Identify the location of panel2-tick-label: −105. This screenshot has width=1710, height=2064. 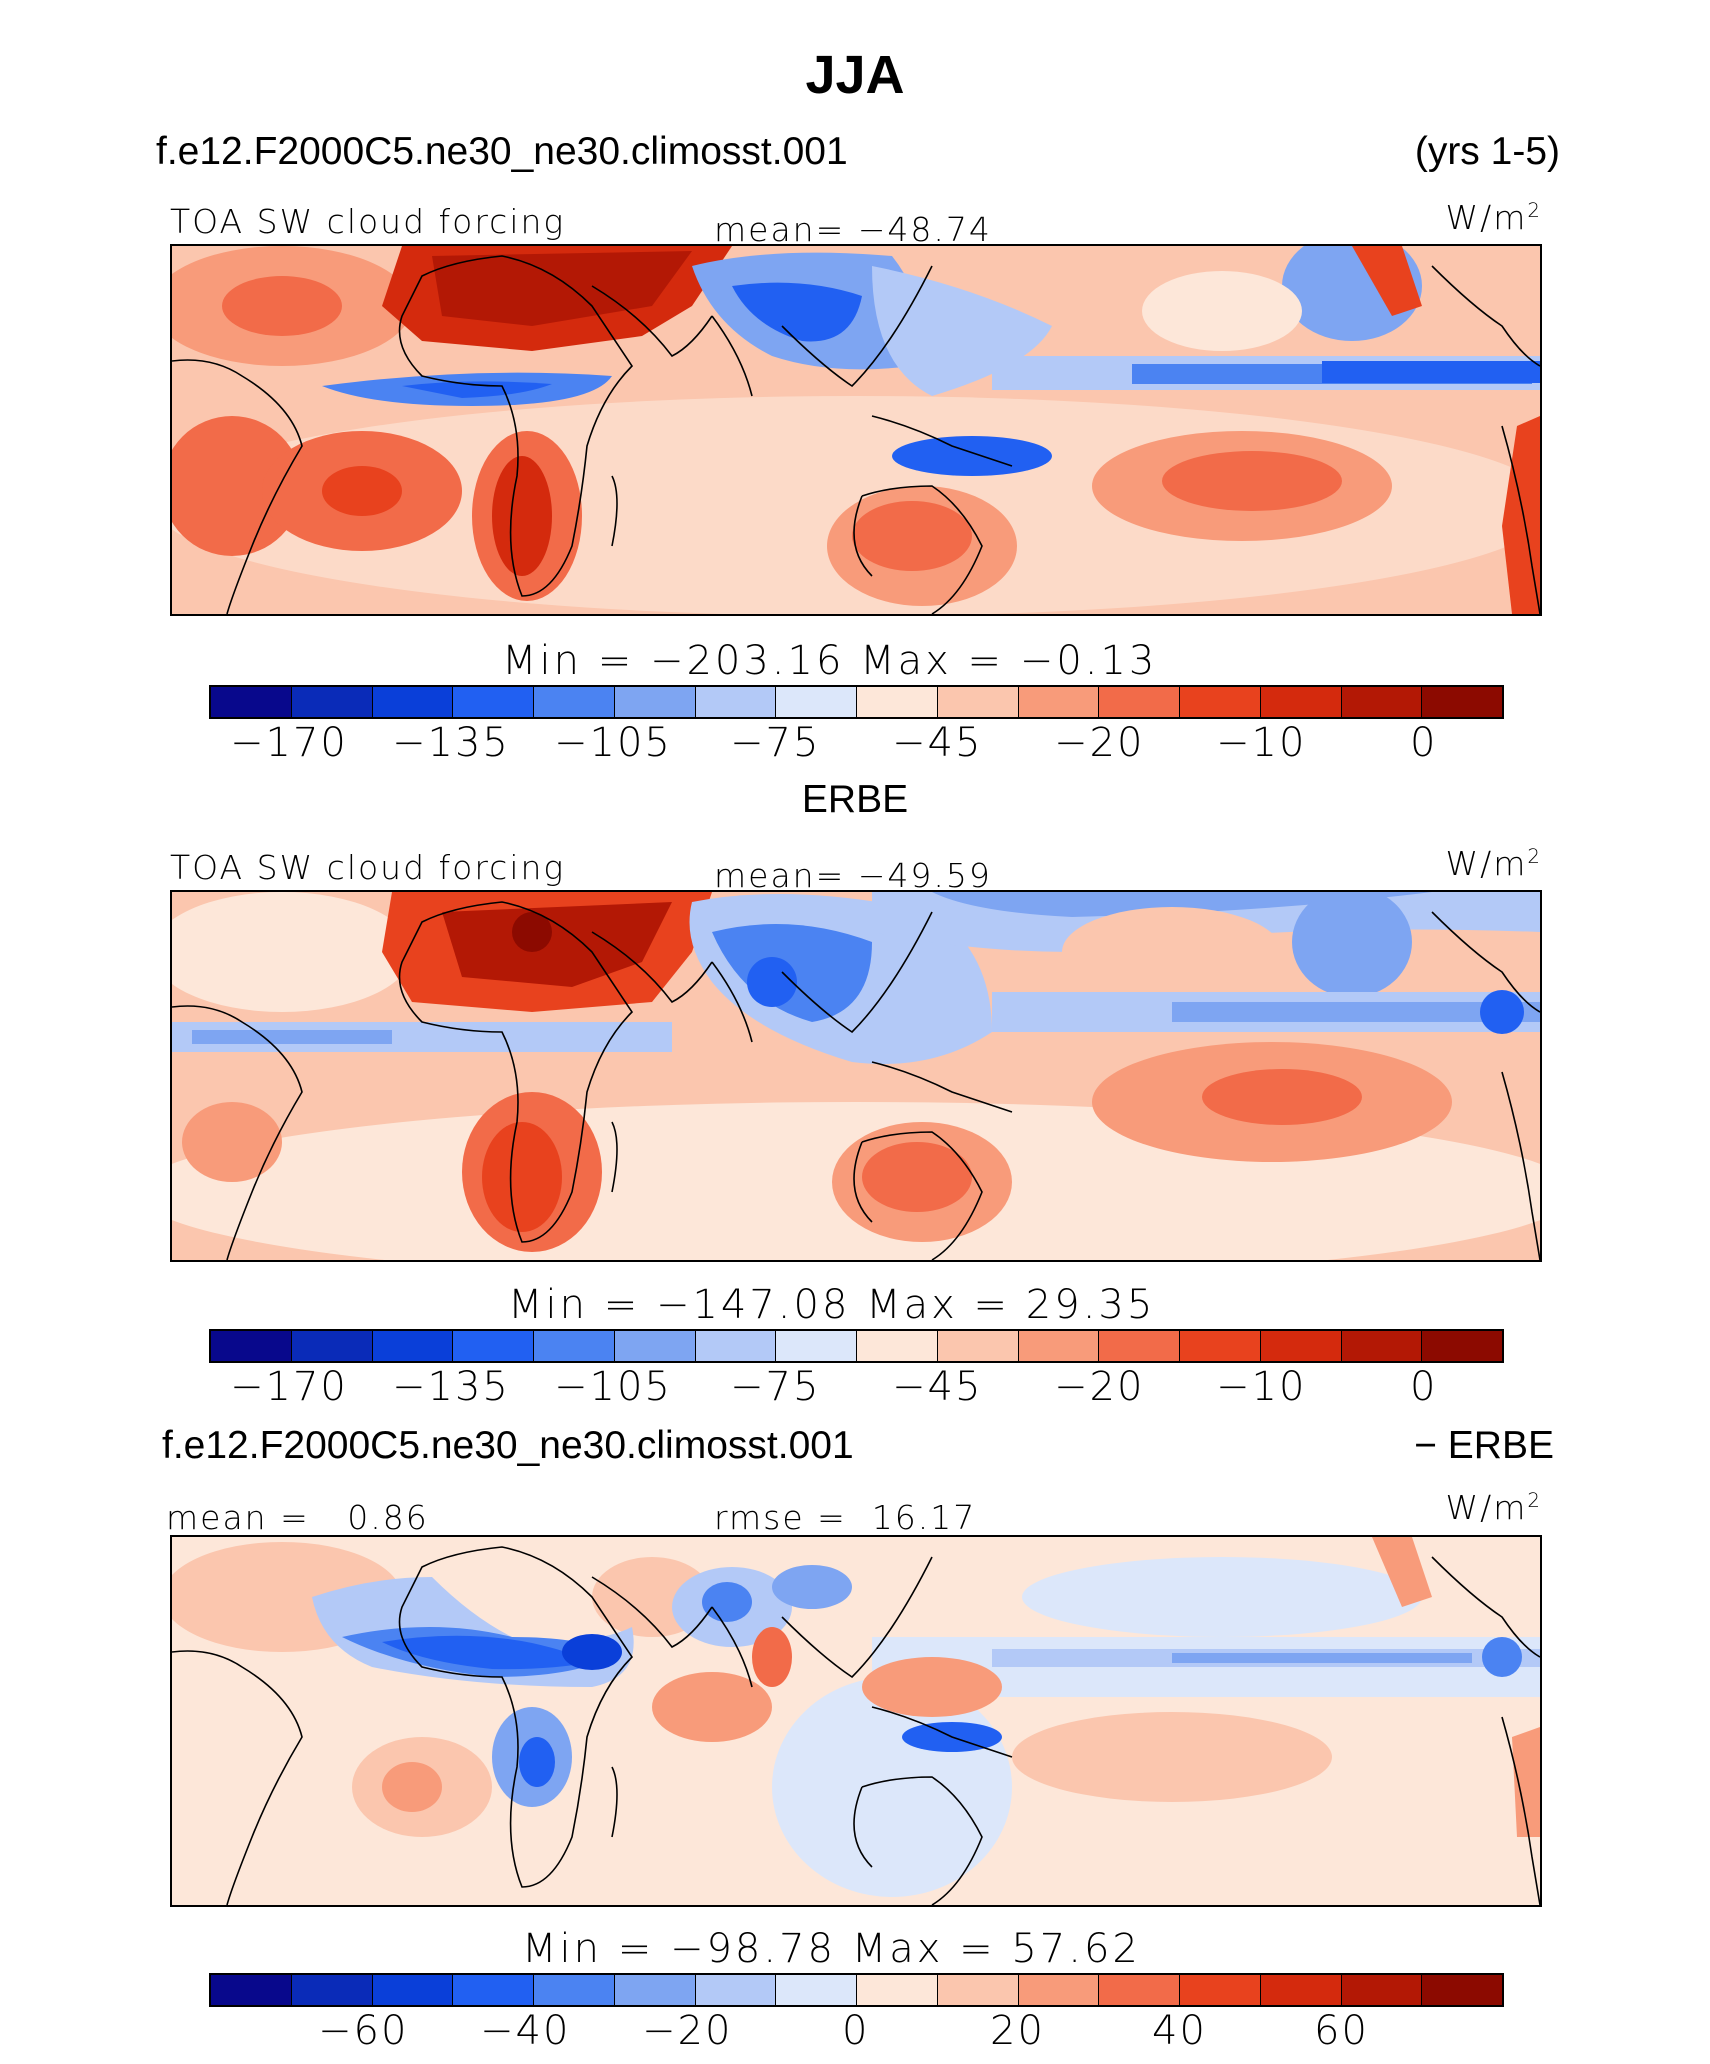
(613, 1387).